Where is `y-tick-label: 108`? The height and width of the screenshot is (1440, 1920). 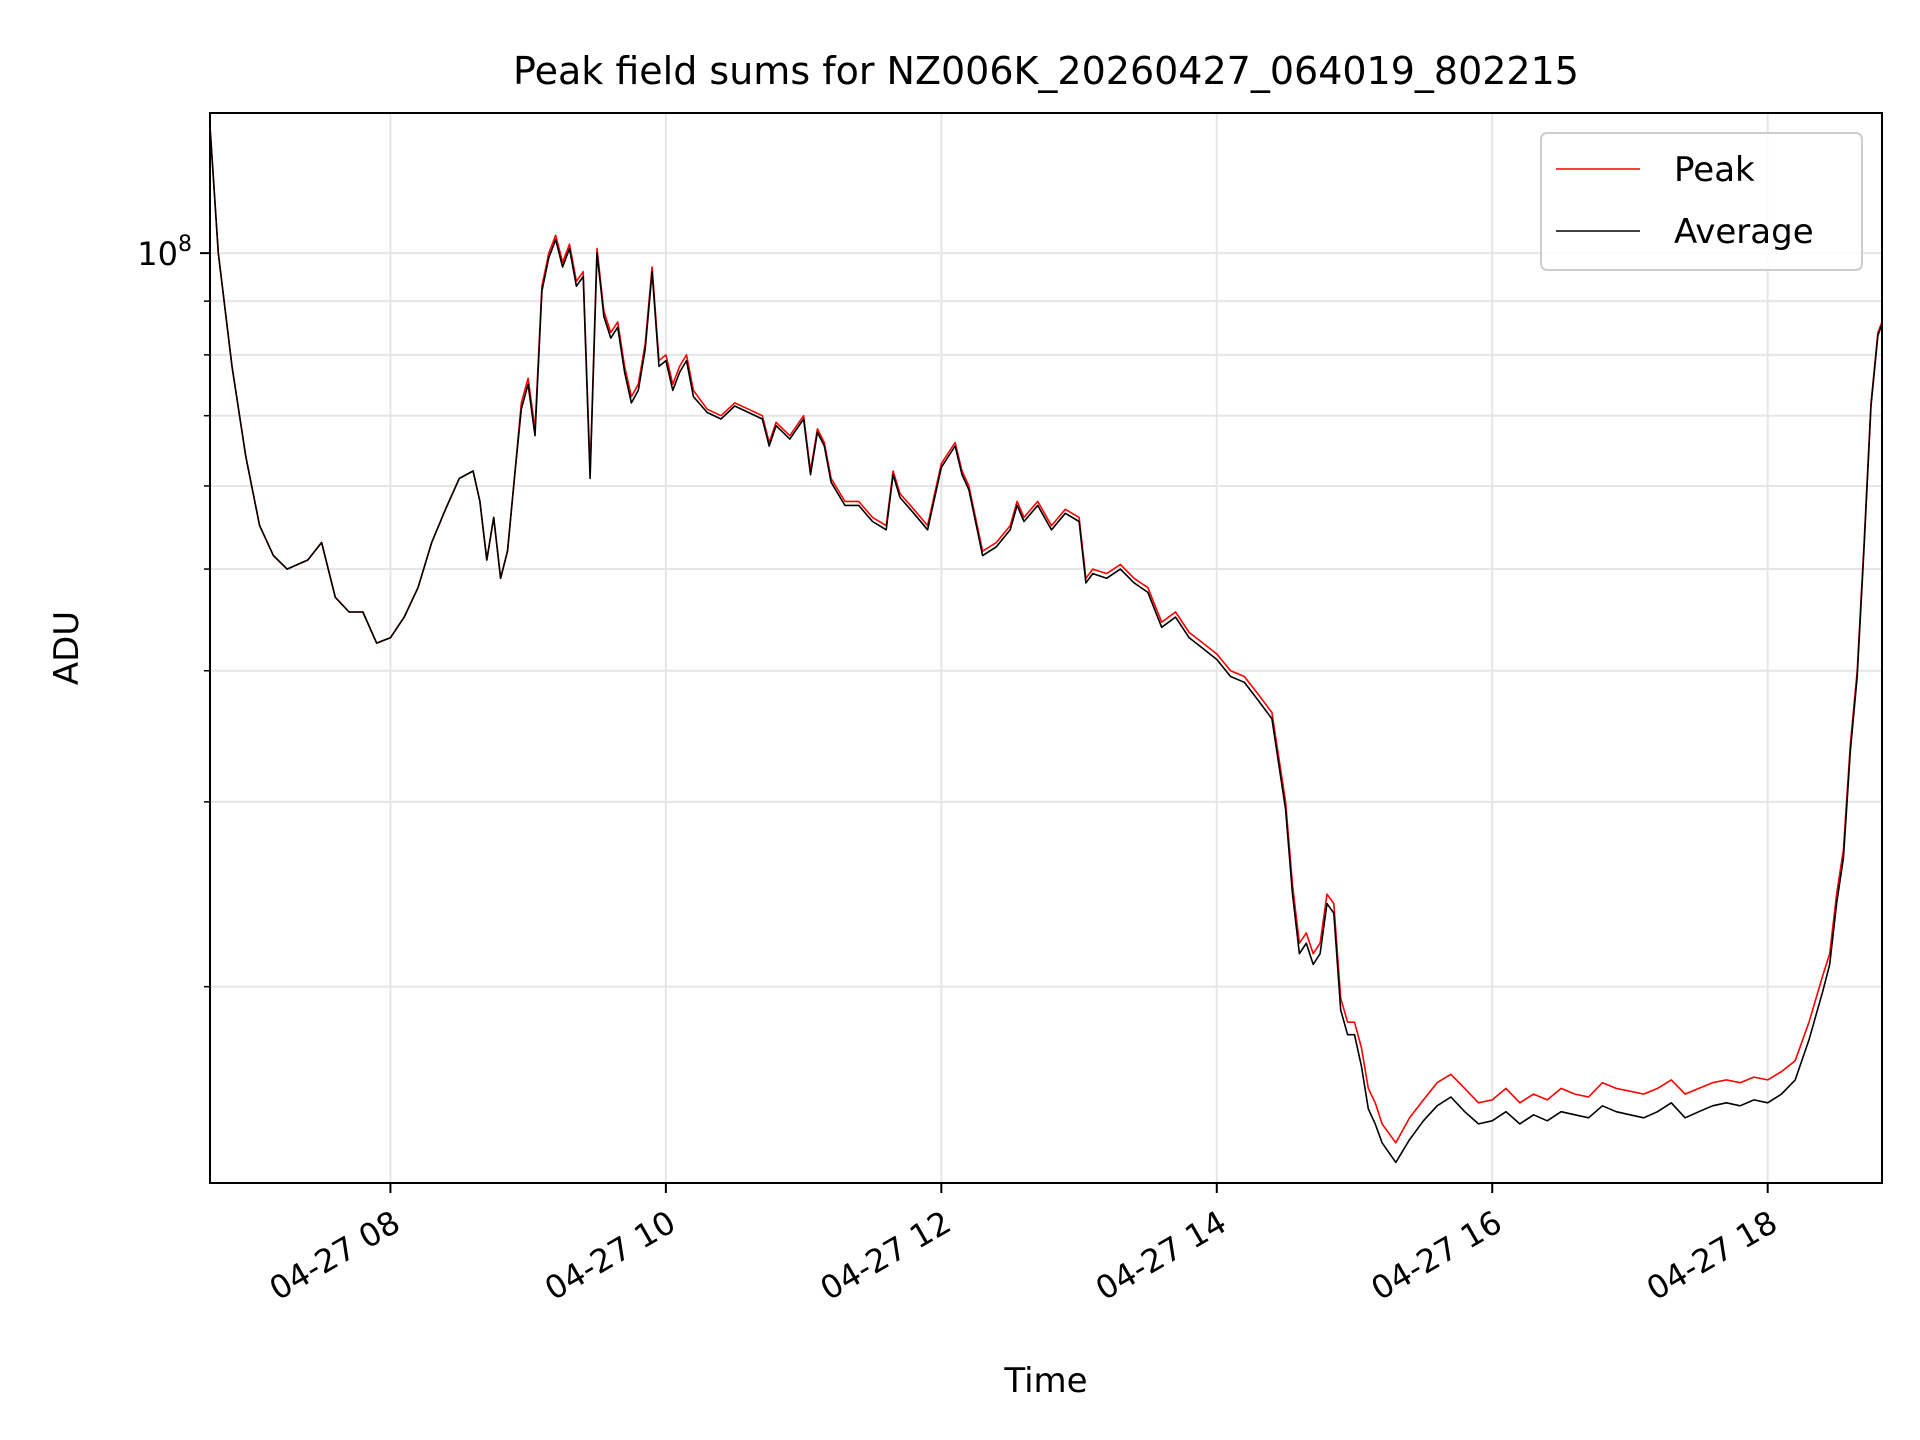 y-tick-label: 108 is located at coordinates (164, 252).